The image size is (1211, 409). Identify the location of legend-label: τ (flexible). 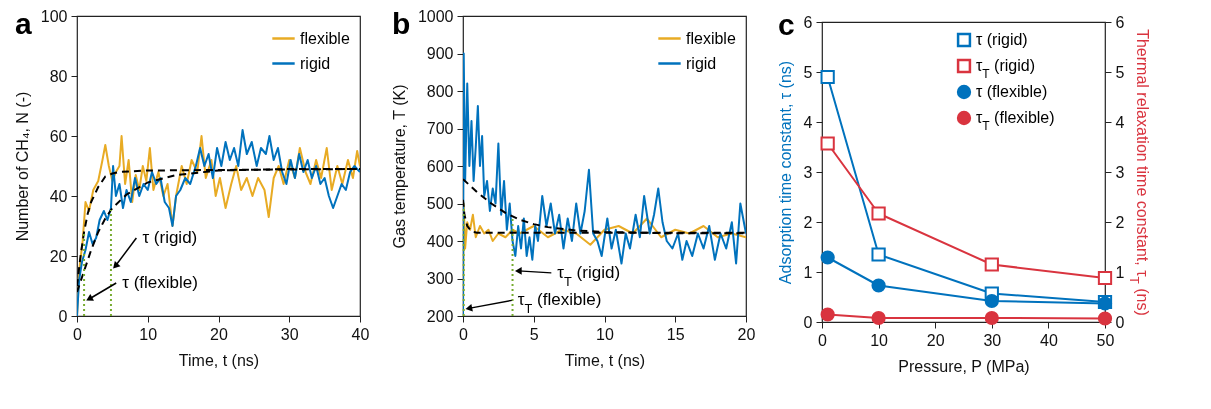
(1012, 91).